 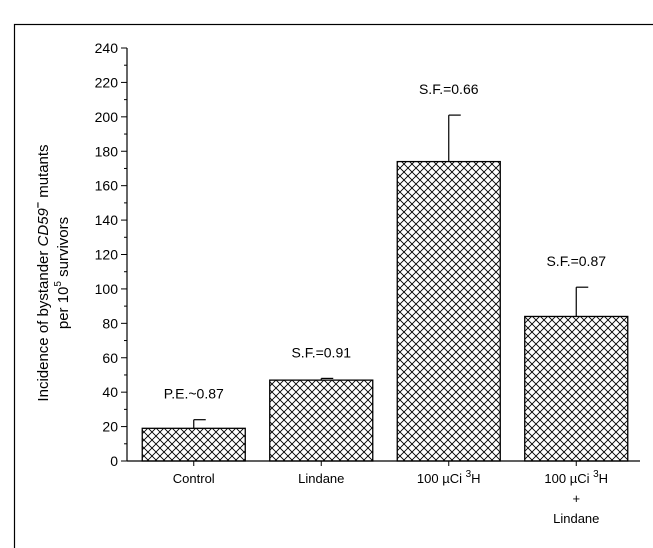 What do you see at coordinates (449, 89) in the screenshot?
I see `bar-annotation: S.F.=0.66` at bounding box center [449, 89].